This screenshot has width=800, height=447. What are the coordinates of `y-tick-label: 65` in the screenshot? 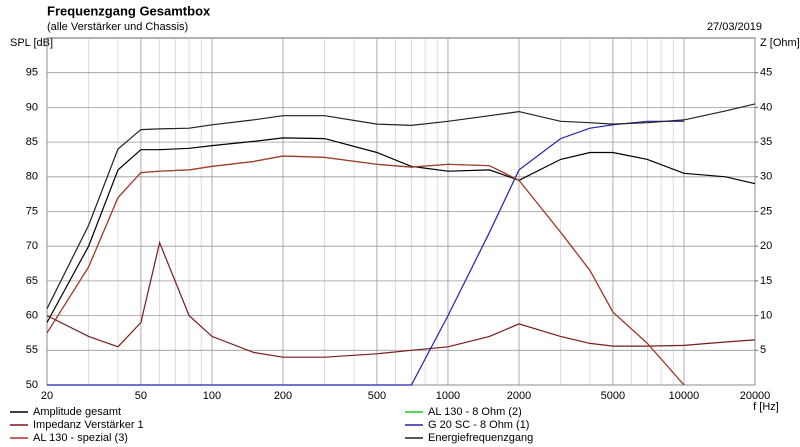 It's located at (32, 281).